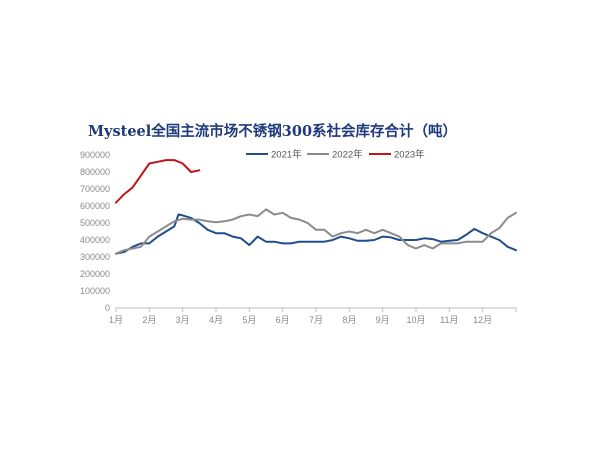  What do you see at coordinates (316, 207) in the screenshot?
I see `chart-series` at bounding box center [316, 207].